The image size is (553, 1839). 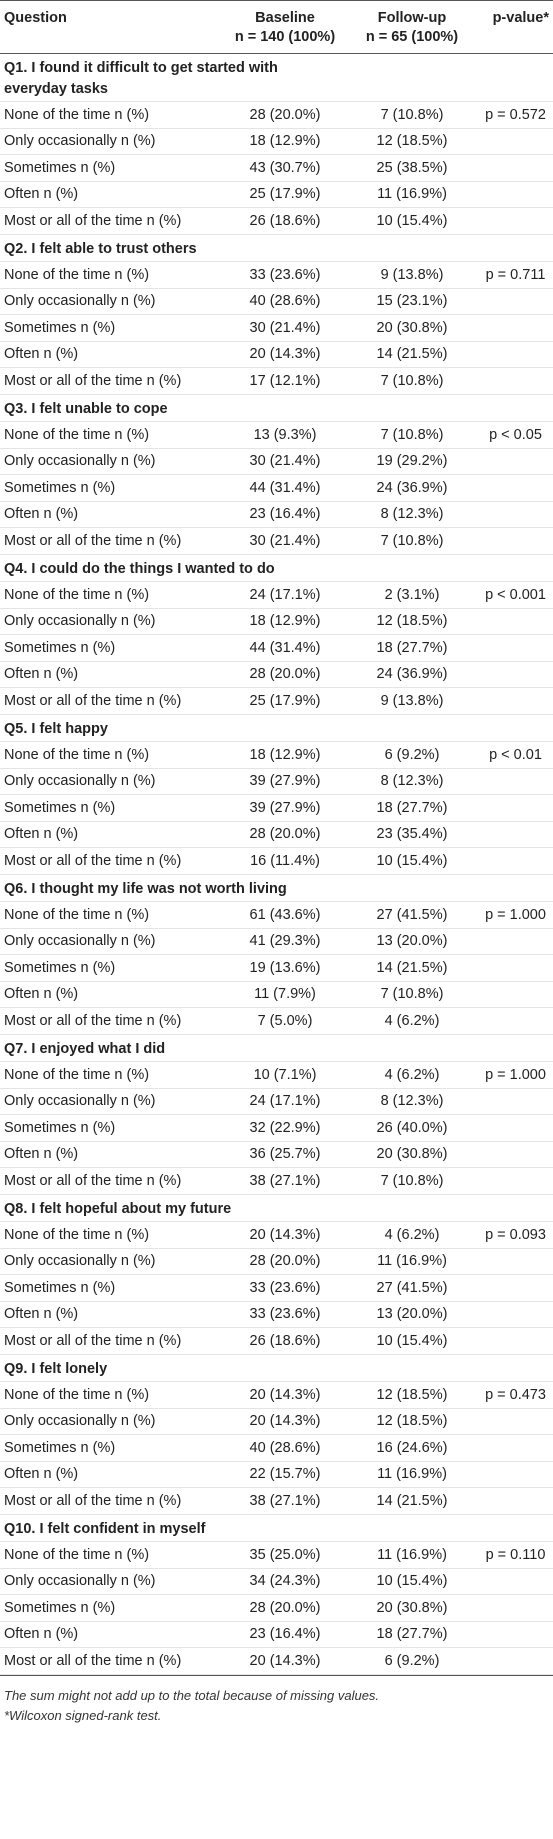 I want to click on followup-value: 8 (12.3%), so click(x=411, y=1101).